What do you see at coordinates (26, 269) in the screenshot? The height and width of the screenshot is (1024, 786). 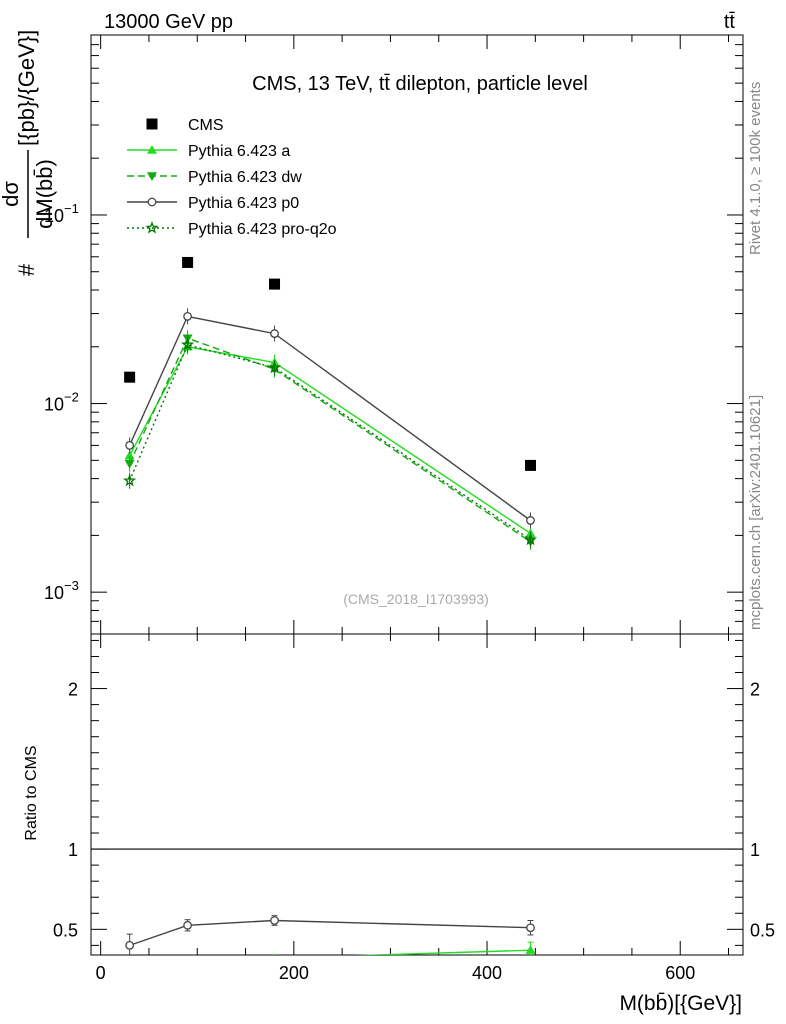 I see `y-label-hash: #` at bounding box center [26, 269].